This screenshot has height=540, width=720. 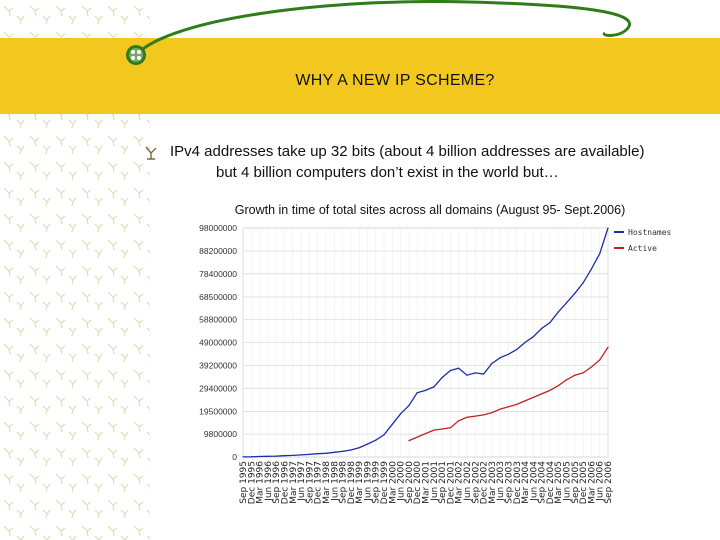 I want to click on legend: Hostnames Active, so click(x=643, y=240).